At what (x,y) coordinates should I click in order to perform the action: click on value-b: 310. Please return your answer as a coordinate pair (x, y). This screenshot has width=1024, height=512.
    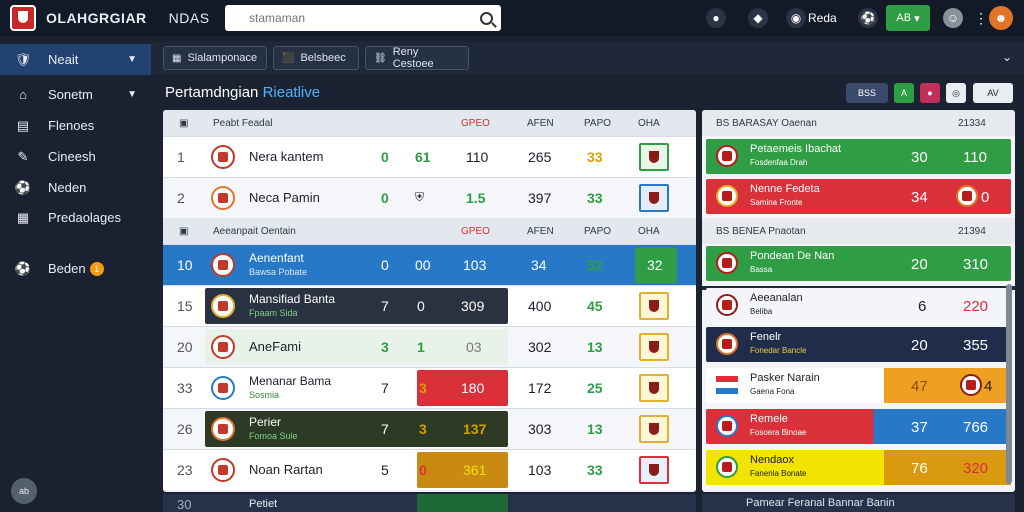
    Looking at the image, I should click on (976, 264).